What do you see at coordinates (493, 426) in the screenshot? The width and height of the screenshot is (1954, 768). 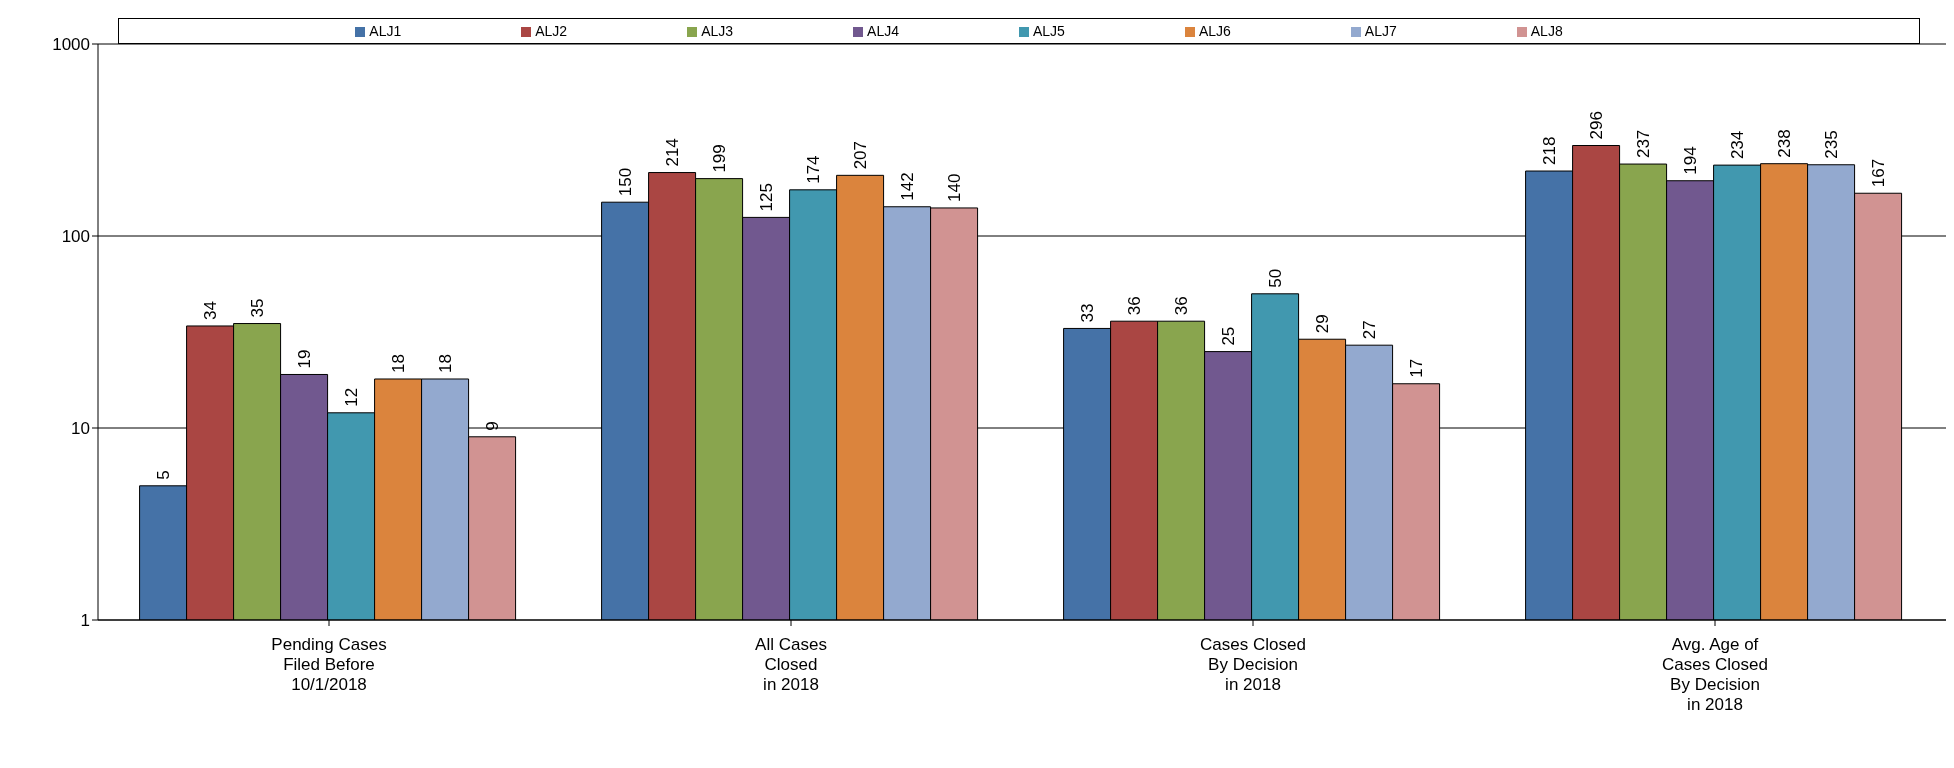 I see `data-label: 9` at bounding box center [493, 426].